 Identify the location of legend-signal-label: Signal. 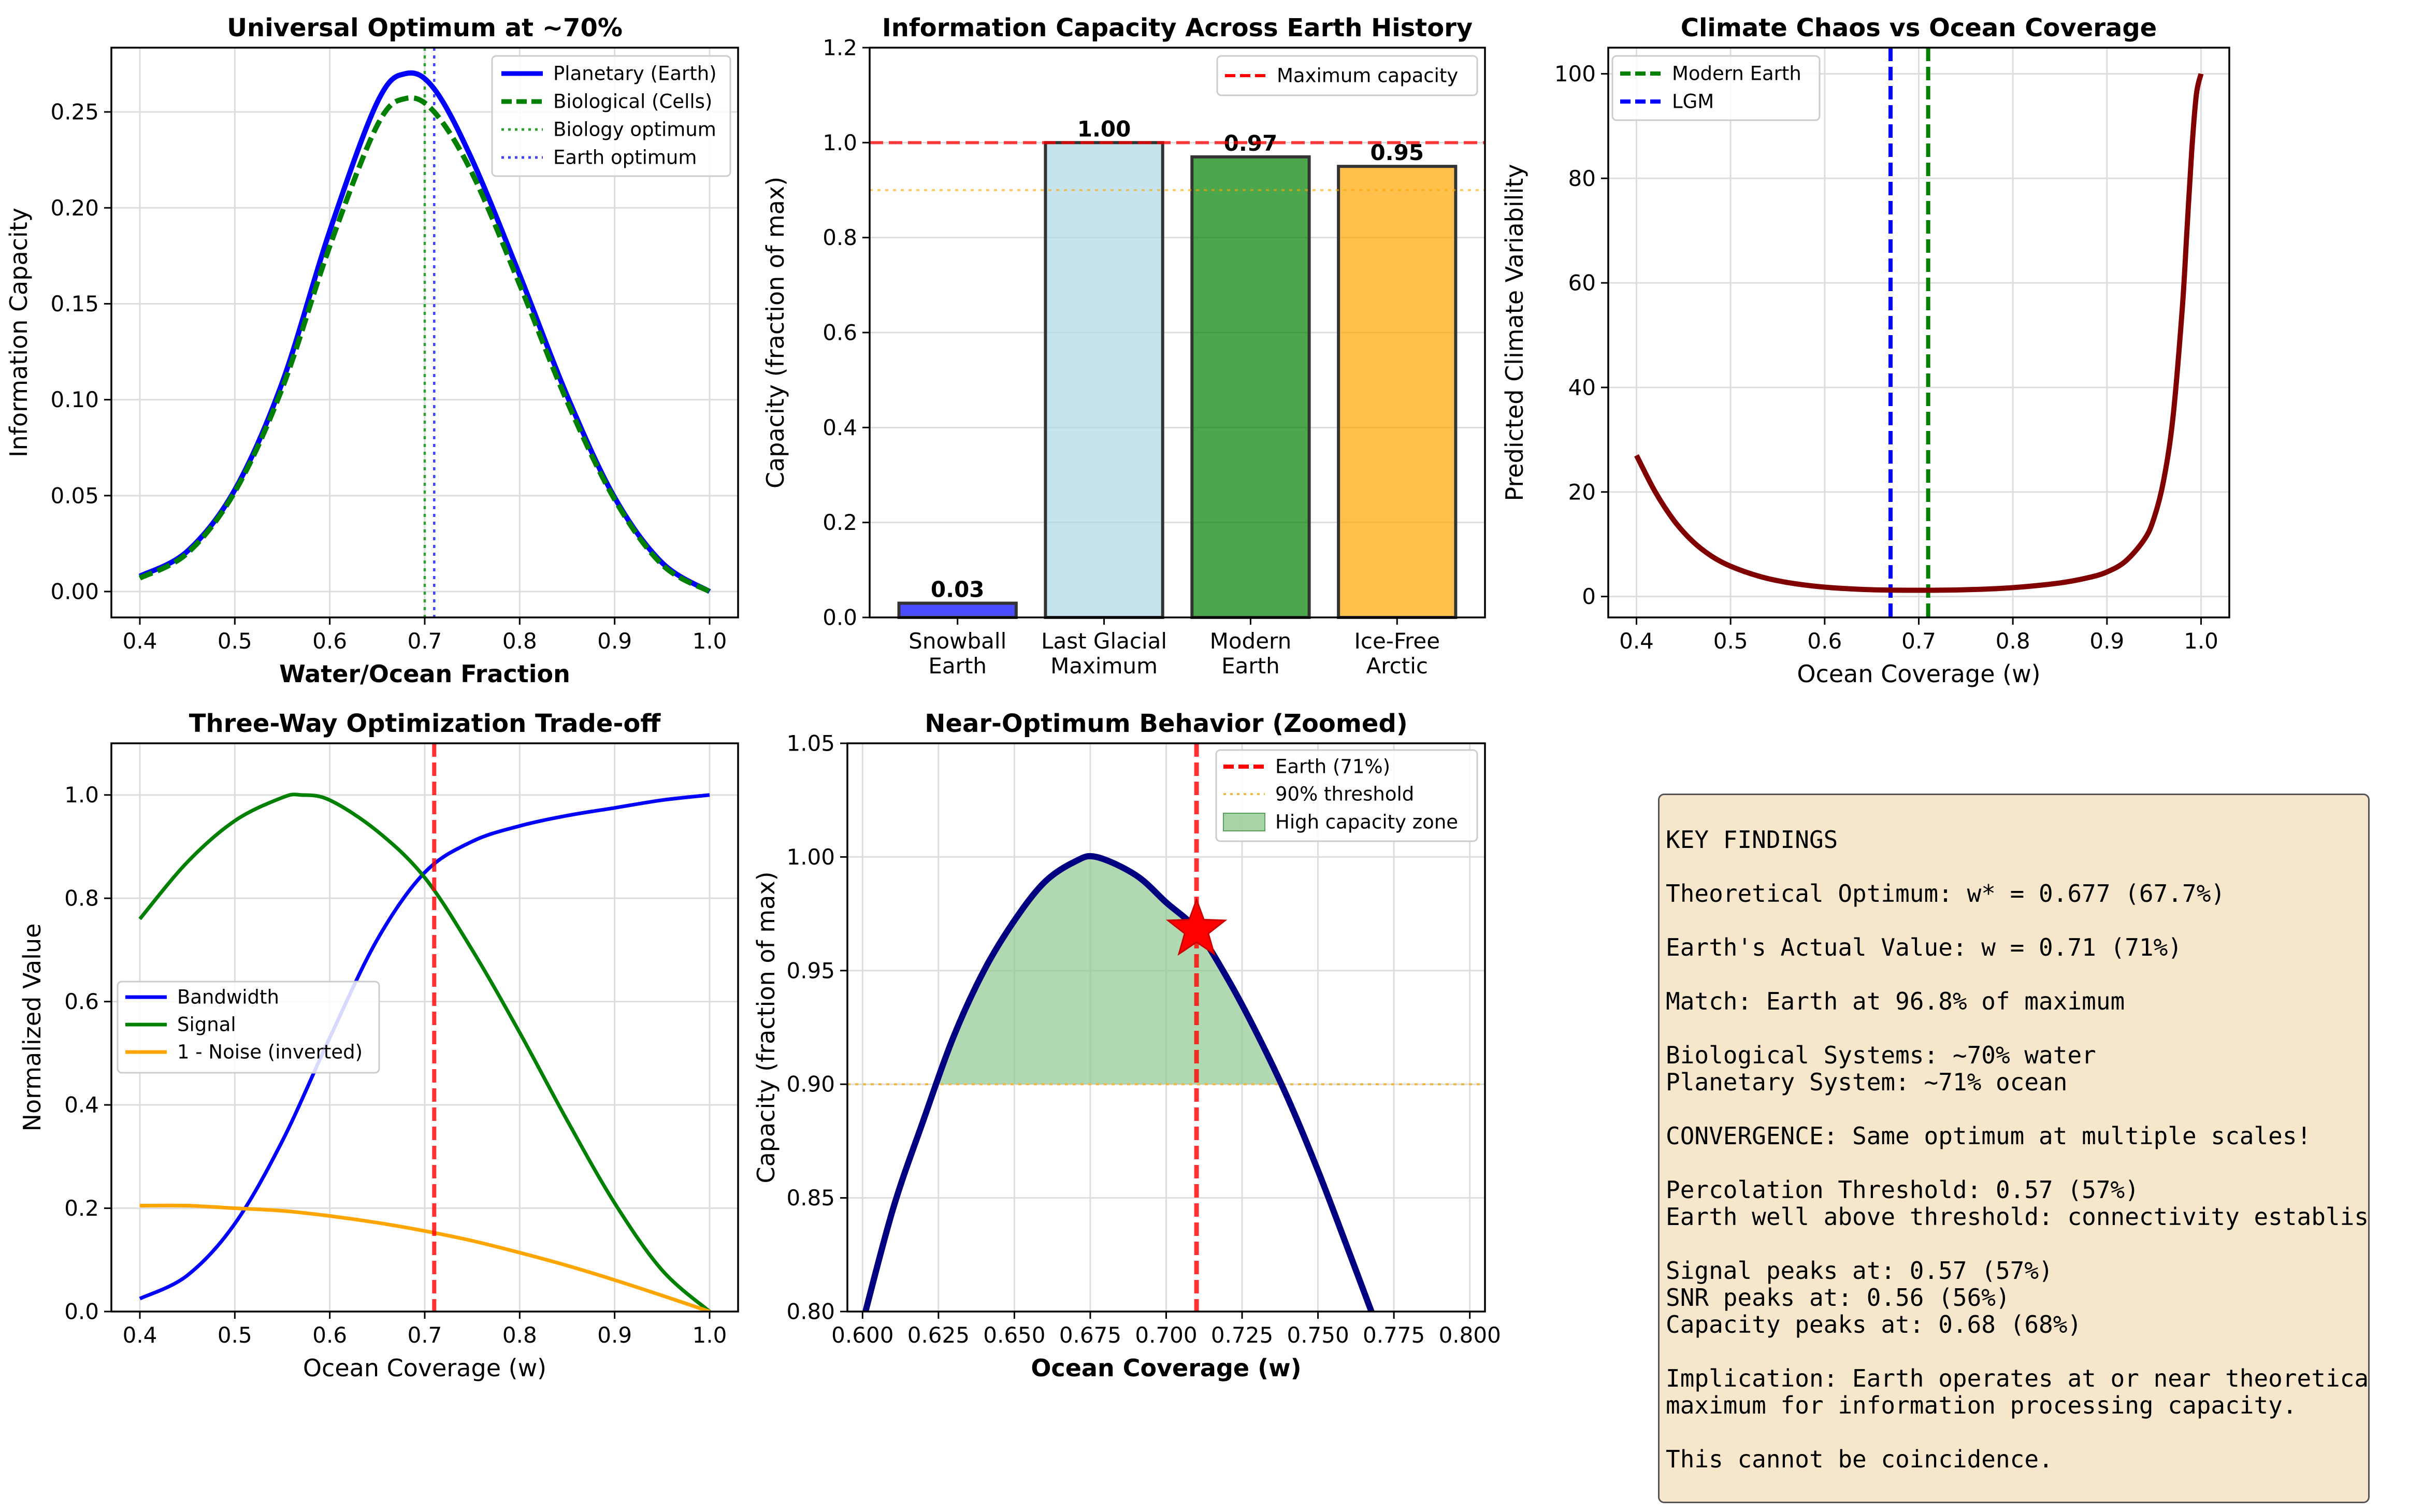
(206, 1025).